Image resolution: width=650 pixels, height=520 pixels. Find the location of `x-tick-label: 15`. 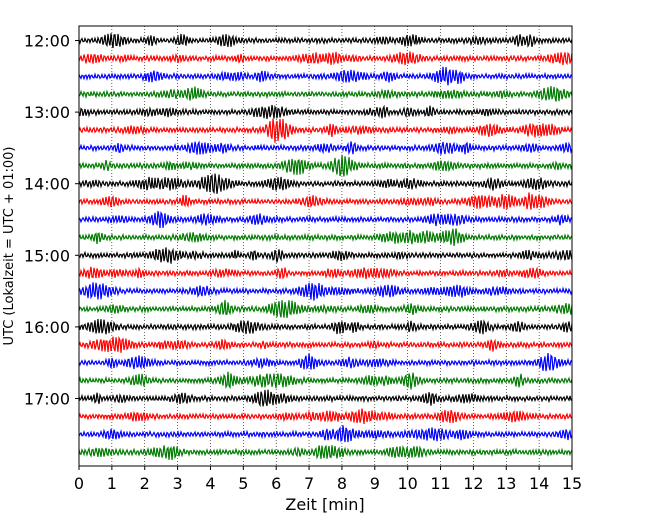

x-tick-label: 15 is located at coordinates (572, 483).